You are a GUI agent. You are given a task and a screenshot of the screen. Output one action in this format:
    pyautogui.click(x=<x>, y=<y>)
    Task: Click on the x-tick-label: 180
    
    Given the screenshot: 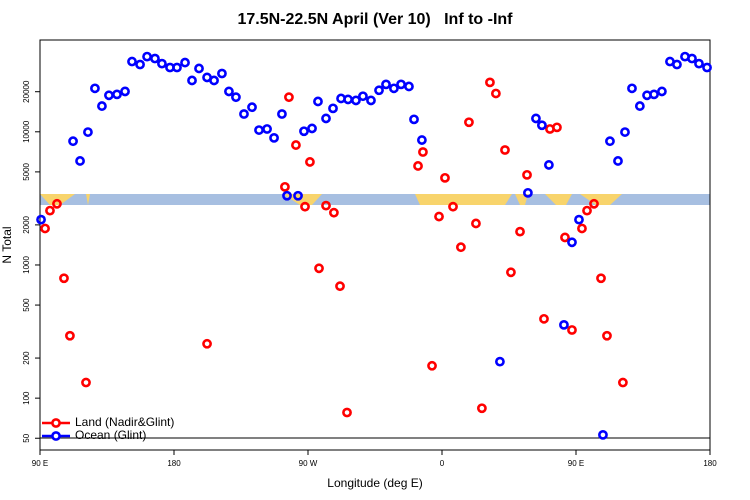 What is the action you would take?
    pyautogui.click(x=710, y=463)
    